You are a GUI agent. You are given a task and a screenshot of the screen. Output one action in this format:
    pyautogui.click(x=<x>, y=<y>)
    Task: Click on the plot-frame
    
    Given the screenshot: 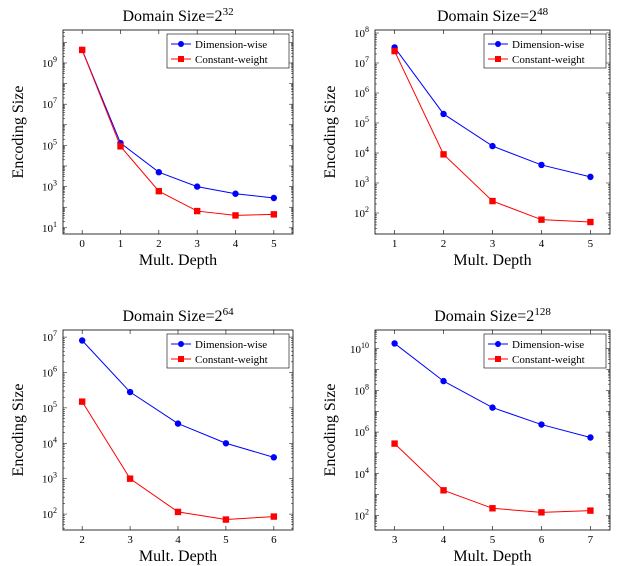 What is the action you would take?
    pyautogui.click(x=178, y=132)
    